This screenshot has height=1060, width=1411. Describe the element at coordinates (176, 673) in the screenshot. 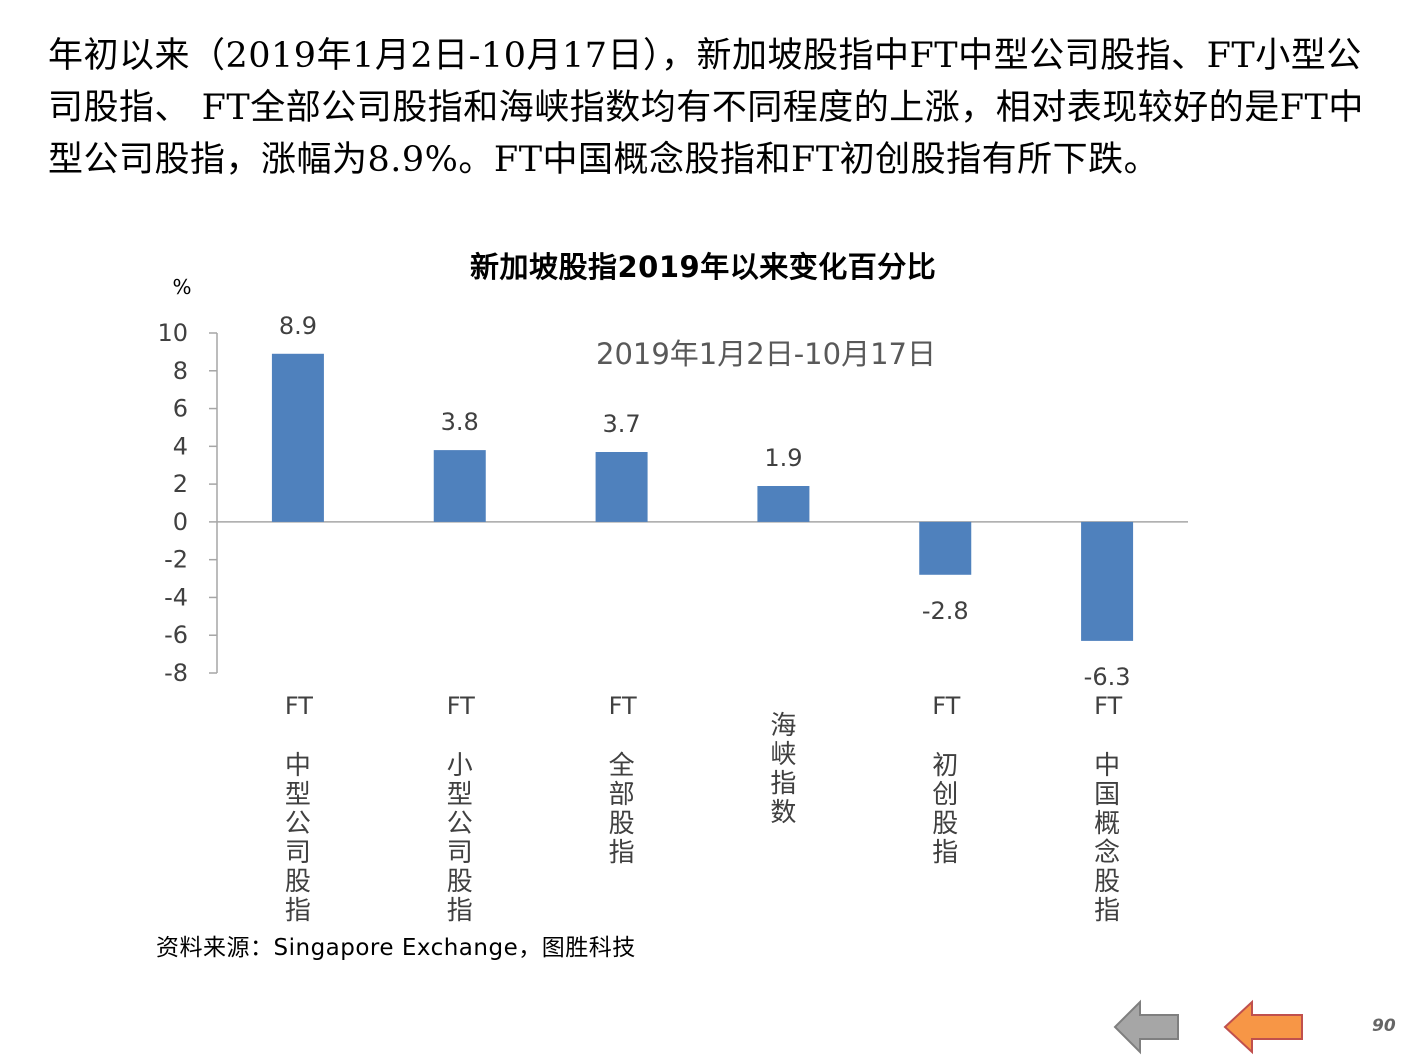

I see `y-tick-label: -8` at that location.